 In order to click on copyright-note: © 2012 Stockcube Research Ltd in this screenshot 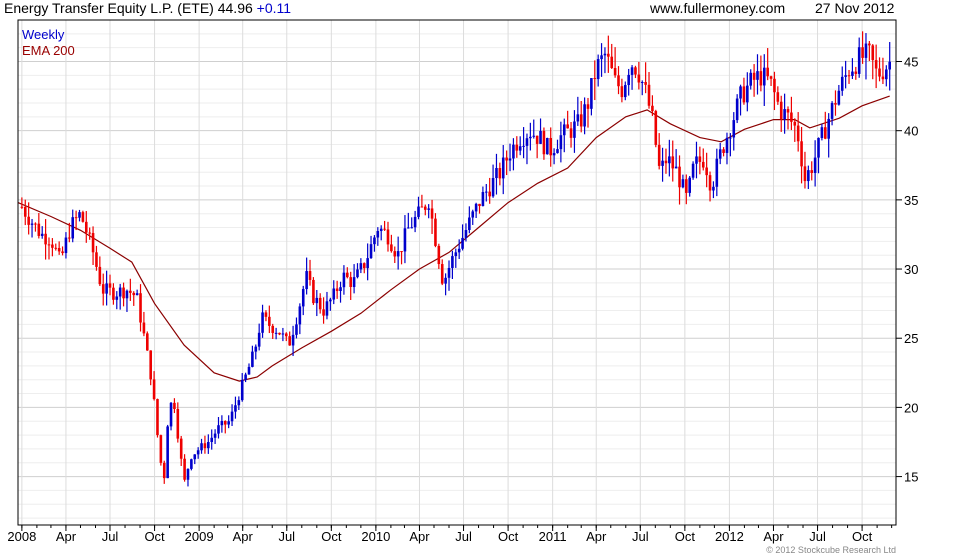, I will do `click(831, 550)`.